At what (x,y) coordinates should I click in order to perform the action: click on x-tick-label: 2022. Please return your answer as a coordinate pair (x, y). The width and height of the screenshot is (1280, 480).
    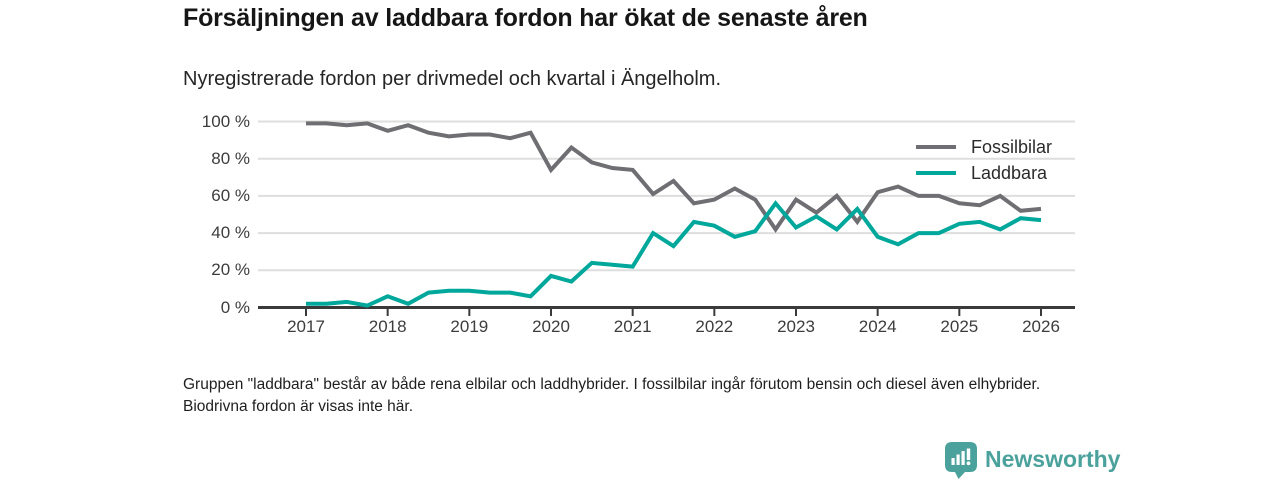
    Looking at the image, I should click on (714, 326).